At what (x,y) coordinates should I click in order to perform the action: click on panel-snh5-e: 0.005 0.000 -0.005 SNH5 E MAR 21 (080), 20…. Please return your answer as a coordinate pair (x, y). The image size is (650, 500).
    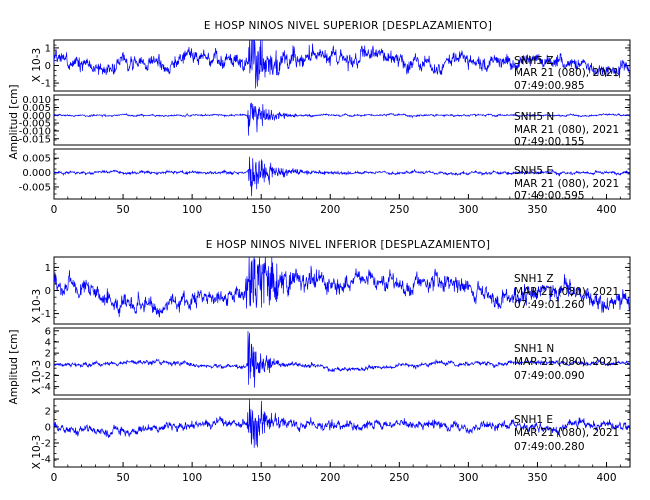
    Looking at the image, I should click on (325, 175).